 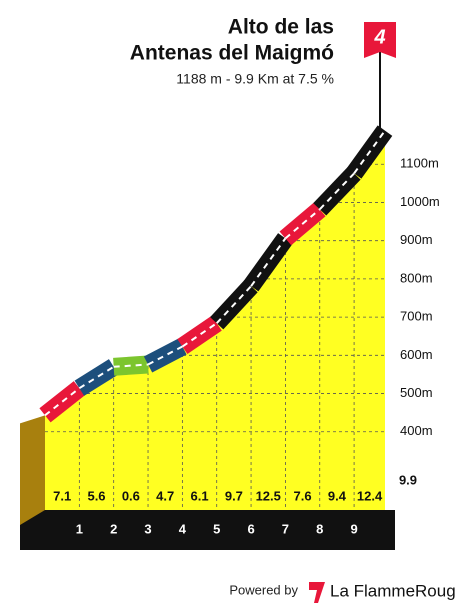 What do you see at coordinates (408, 479) in the screenshot?
I see `x-tick-label: 9.9` at bounding box center [408, 479].